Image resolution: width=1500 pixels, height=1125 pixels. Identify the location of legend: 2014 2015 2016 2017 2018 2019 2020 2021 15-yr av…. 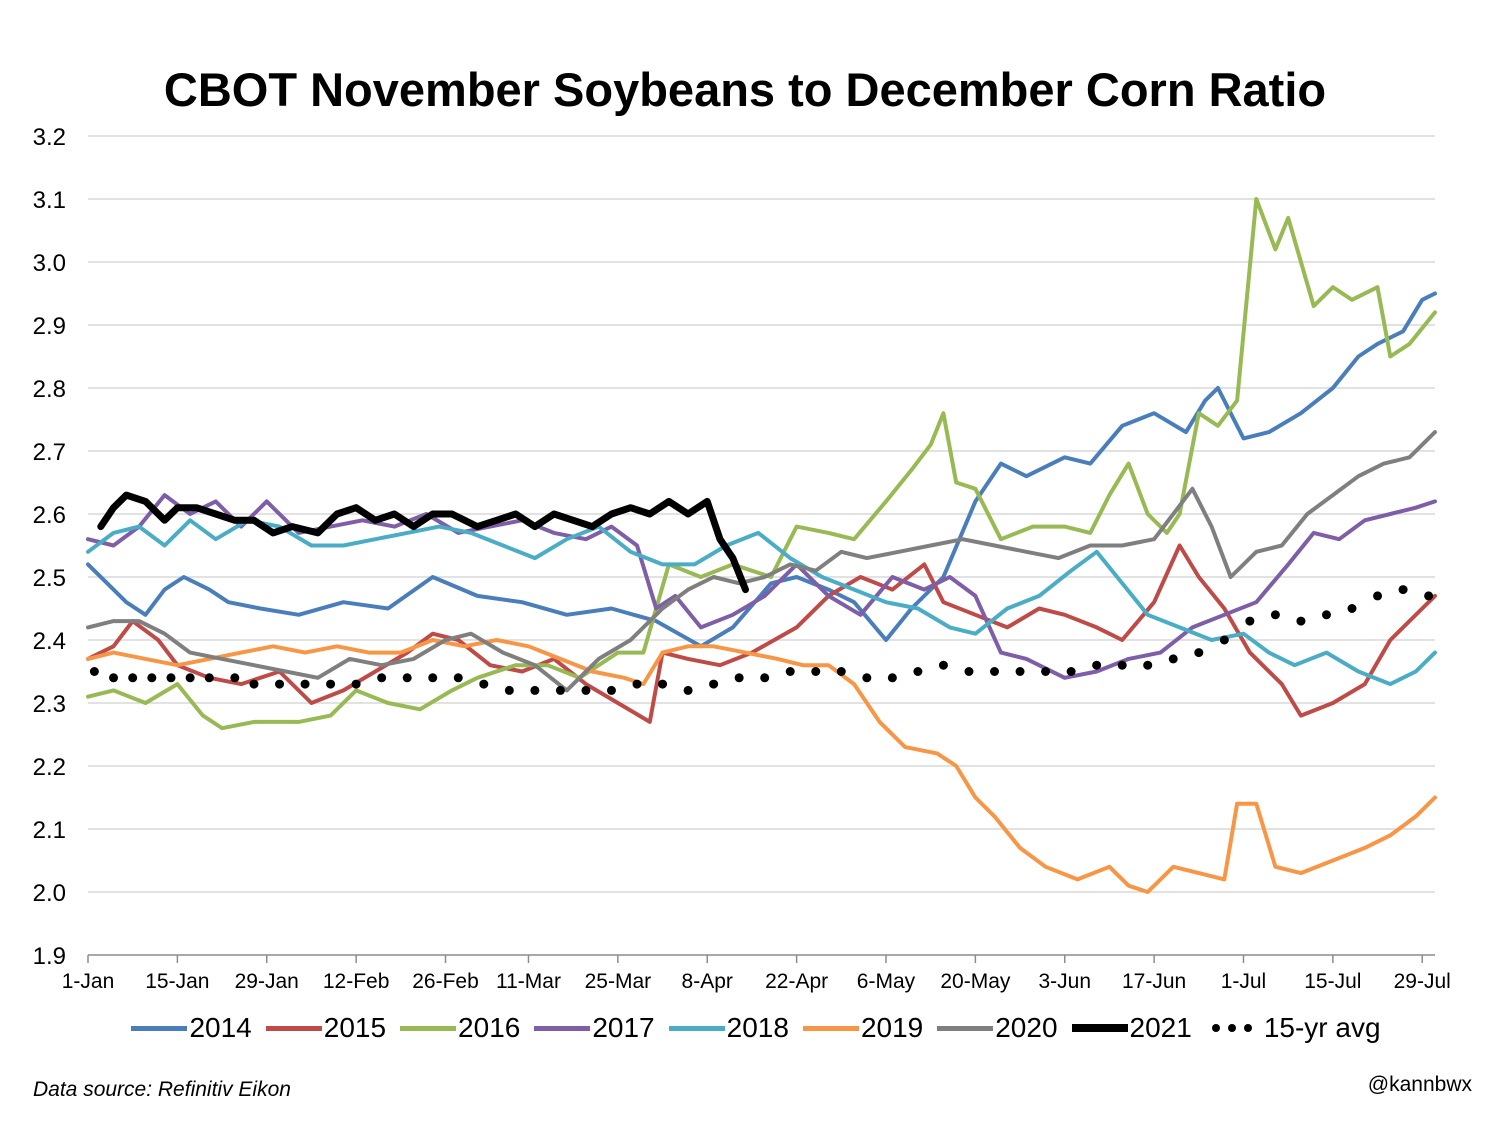
(760, 1028).